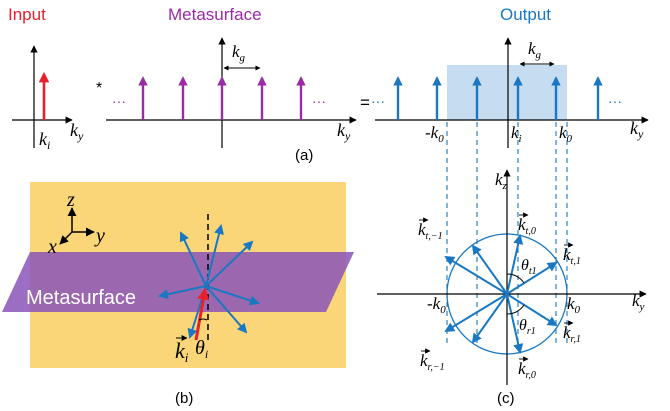 This screenshot has height=411, width=670. Describe the element at coordinates (184, 398) in the screenshot. I see `caption-b: (b)` at that location.